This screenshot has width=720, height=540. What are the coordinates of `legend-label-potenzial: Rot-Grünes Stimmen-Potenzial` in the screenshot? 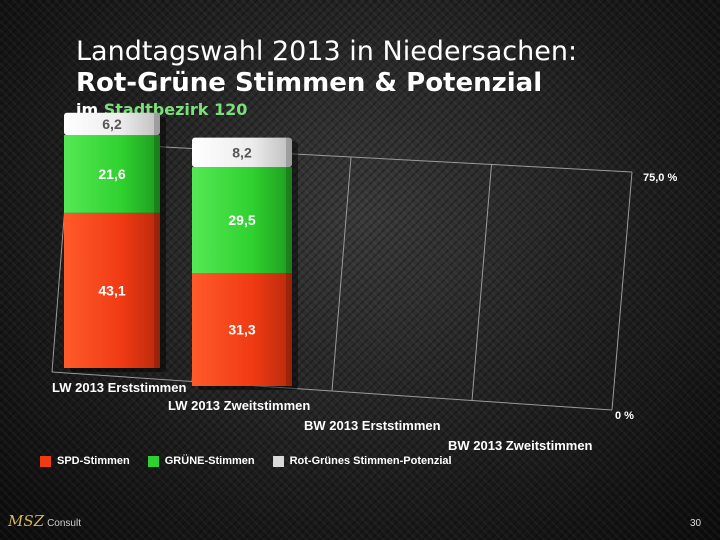 It's located at (370, 461).